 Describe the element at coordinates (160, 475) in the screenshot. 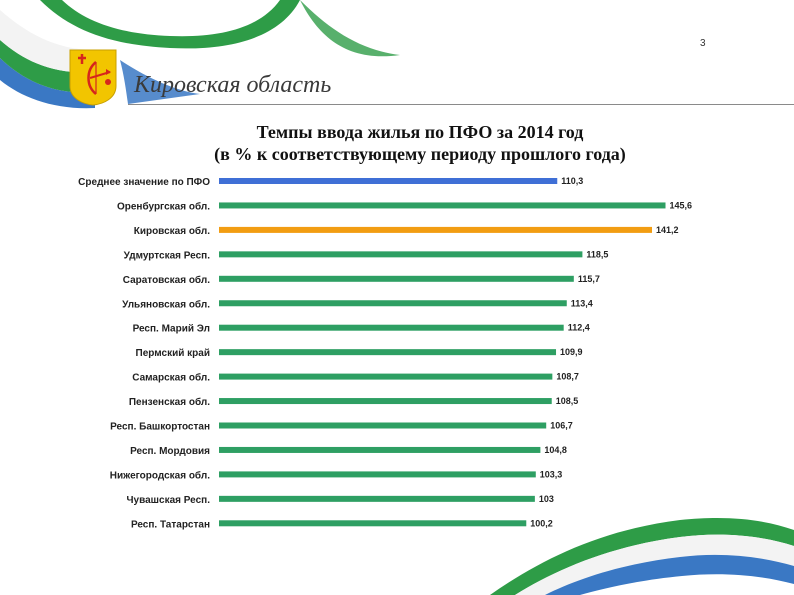

I see `category-label: Нижегородская обл.` at that location.